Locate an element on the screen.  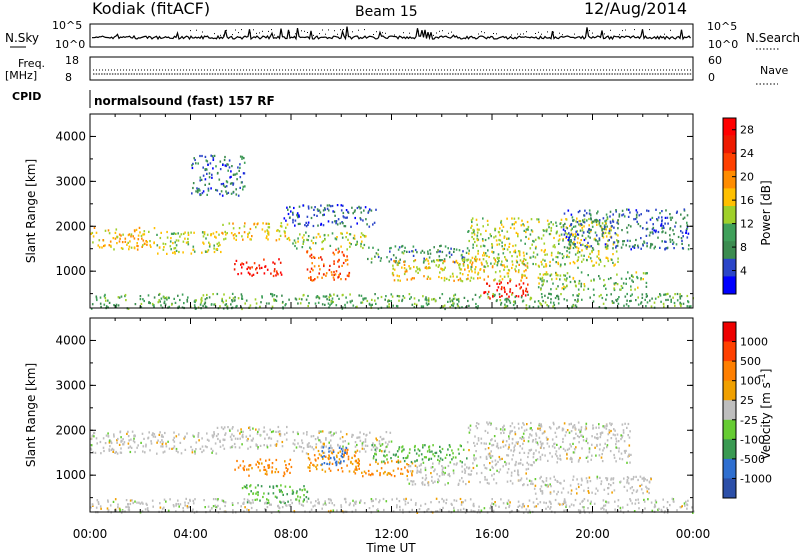
heatmap-region is located at coordinates (460, 270).